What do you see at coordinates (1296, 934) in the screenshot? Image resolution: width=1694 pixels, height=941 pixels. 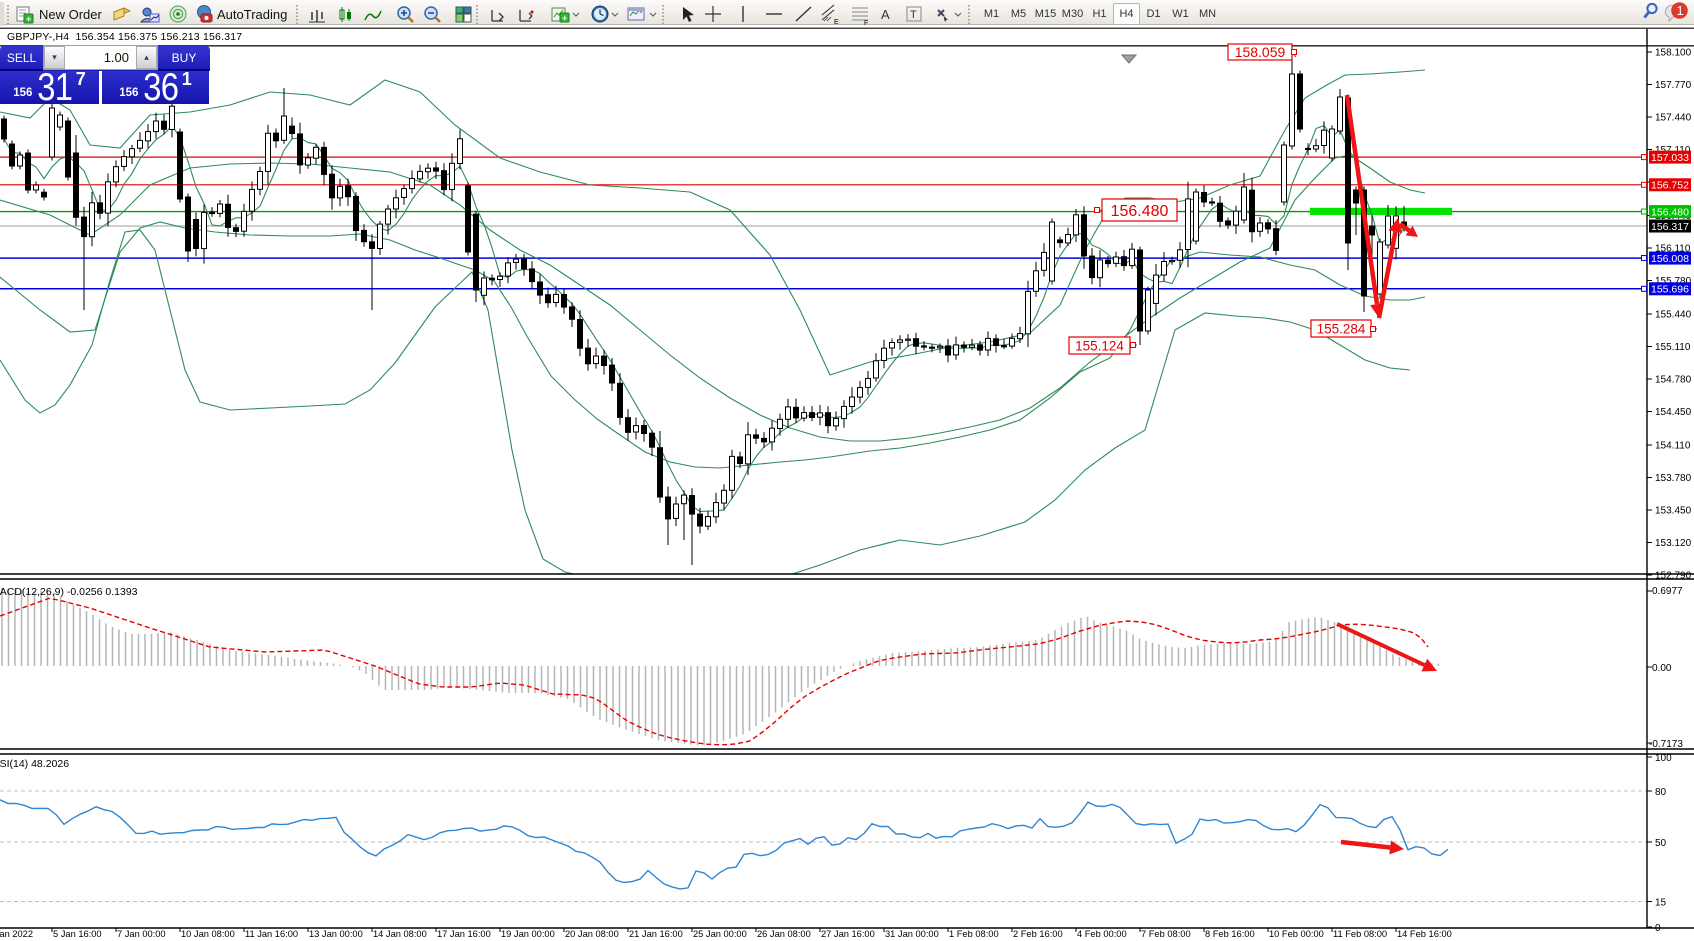 I see `svg-text: 10 Feb 00:00` at bounding box center [1296, 934].